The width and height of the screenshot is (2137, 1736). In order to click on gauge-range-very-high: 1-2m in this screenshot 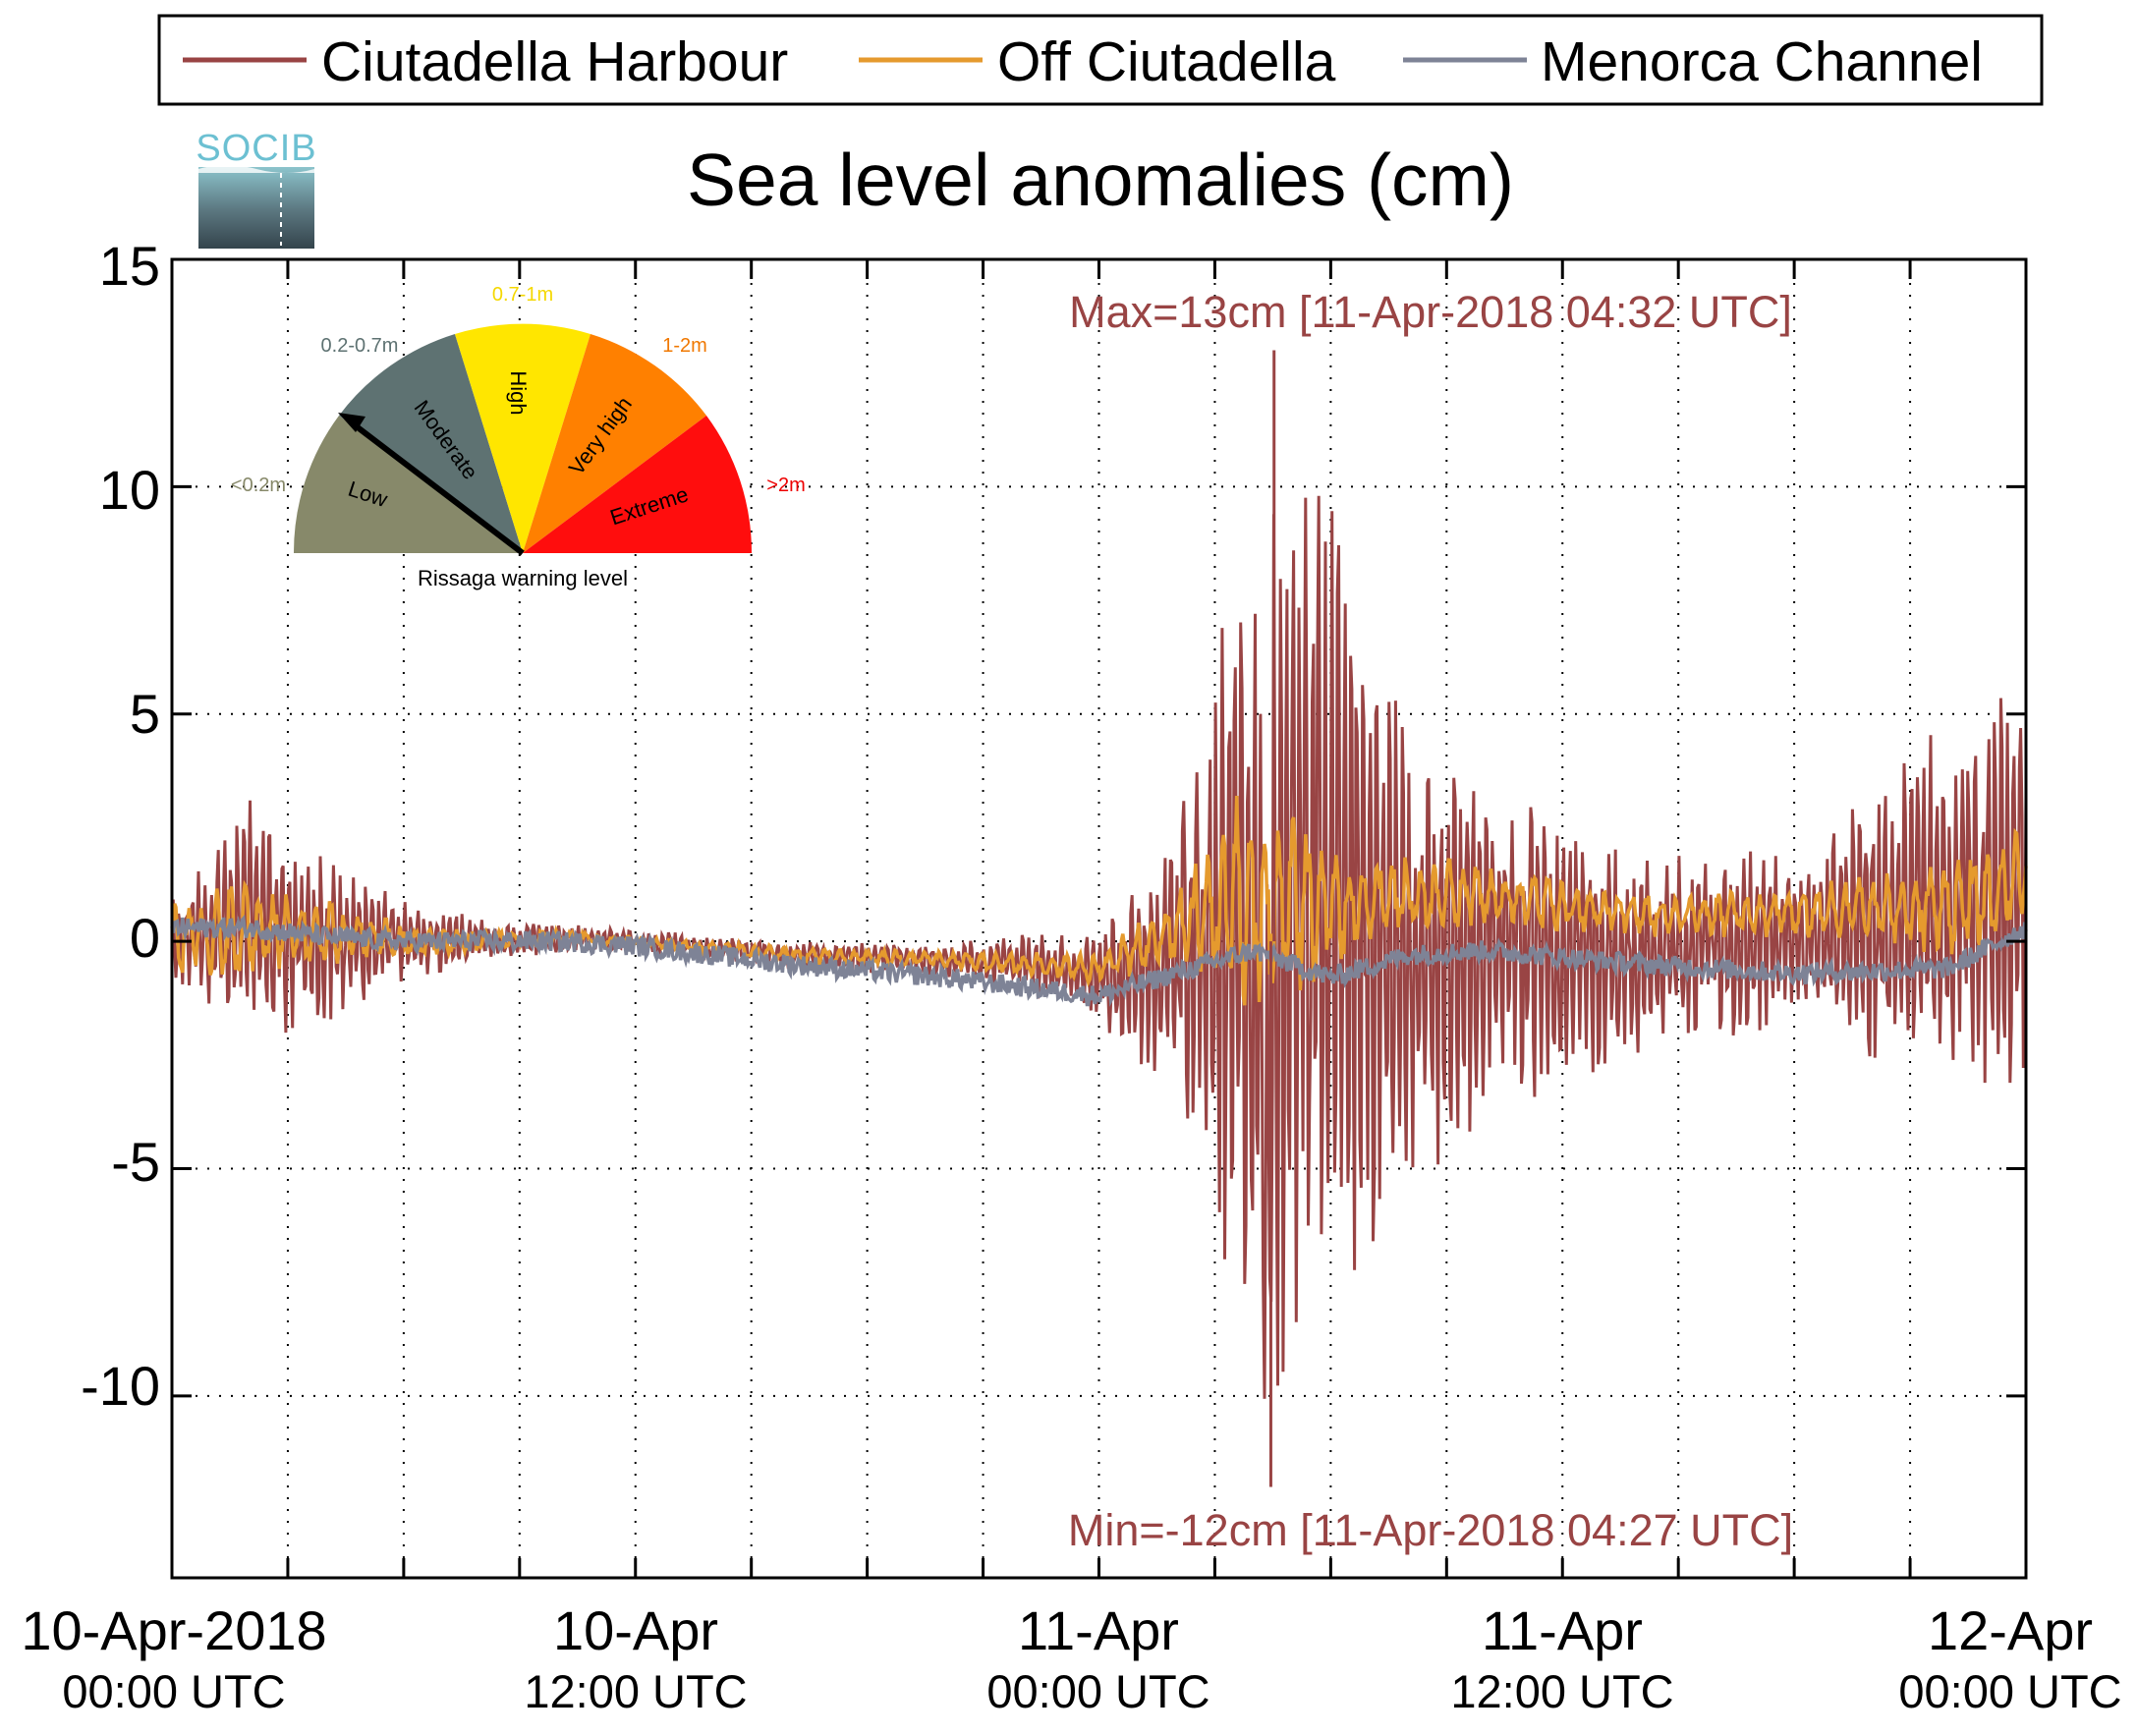, I will do `click(684, 346)`.